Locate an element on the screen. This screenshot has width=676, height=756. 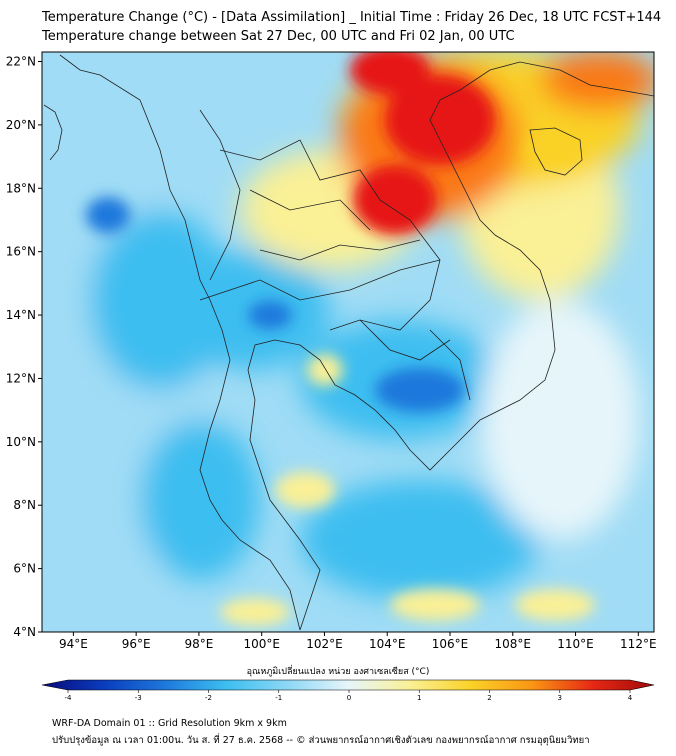
neutral-region-sea is located at coordinates (560, 420).